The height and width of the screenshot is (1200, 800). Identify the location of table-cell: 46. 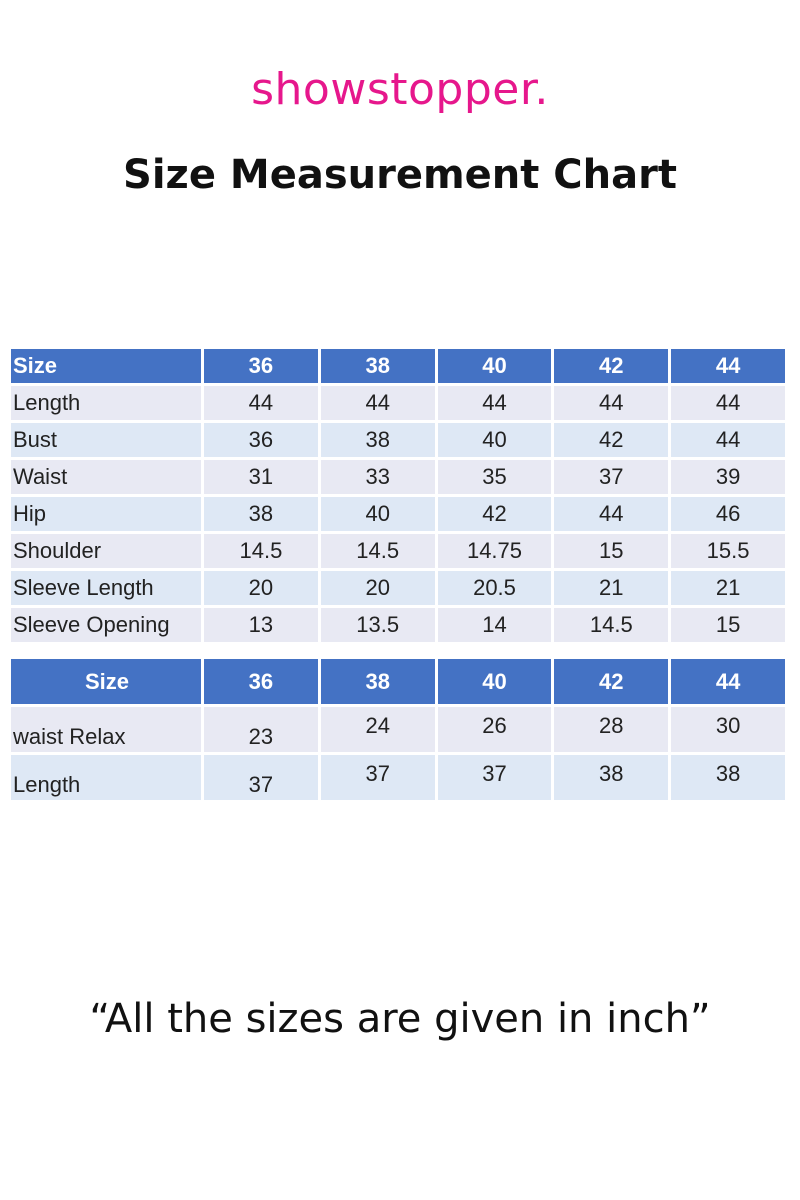
(728, 514).